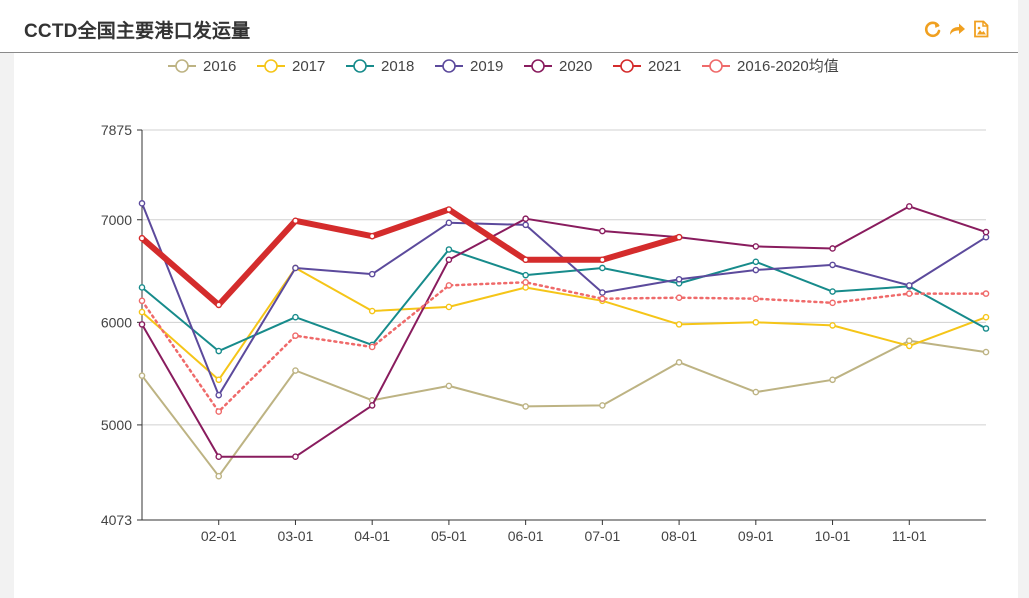 The width and height of the screenshot is (1029, 598). I want to click on y-tick-label: 7000, so click(116, 220).